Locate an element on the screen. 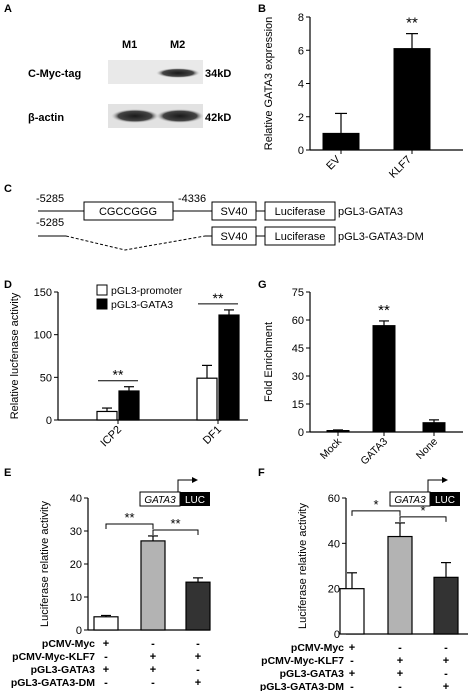  bar-df1-series0 is located at coordinates (207, 399).